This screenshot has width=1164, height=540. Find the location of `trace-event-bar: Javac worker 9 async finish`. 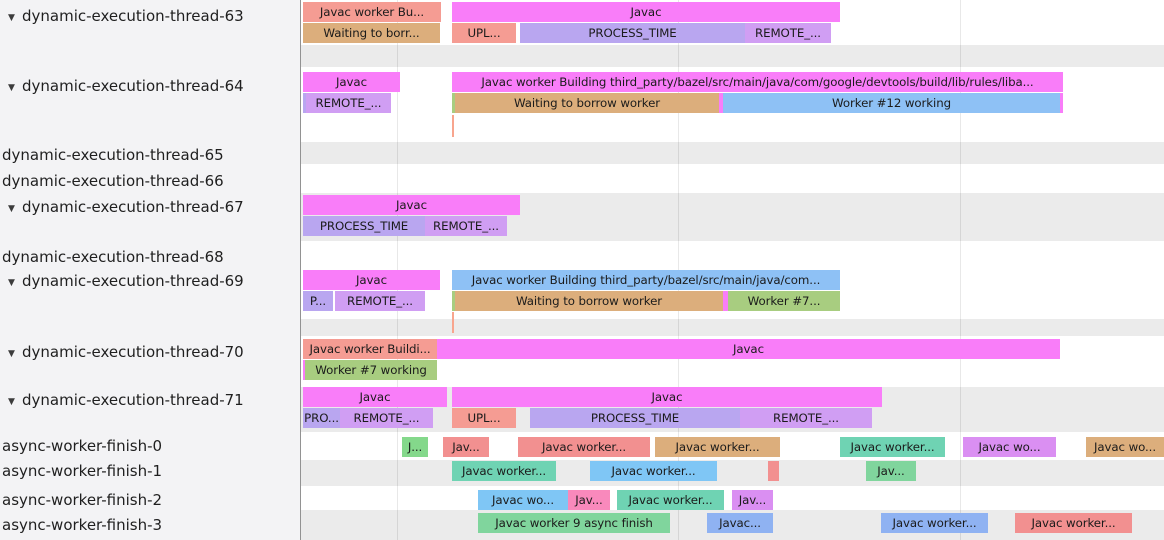

trace-event-bar: Javac worker 9 async finish is located at coordinates (574, 523).